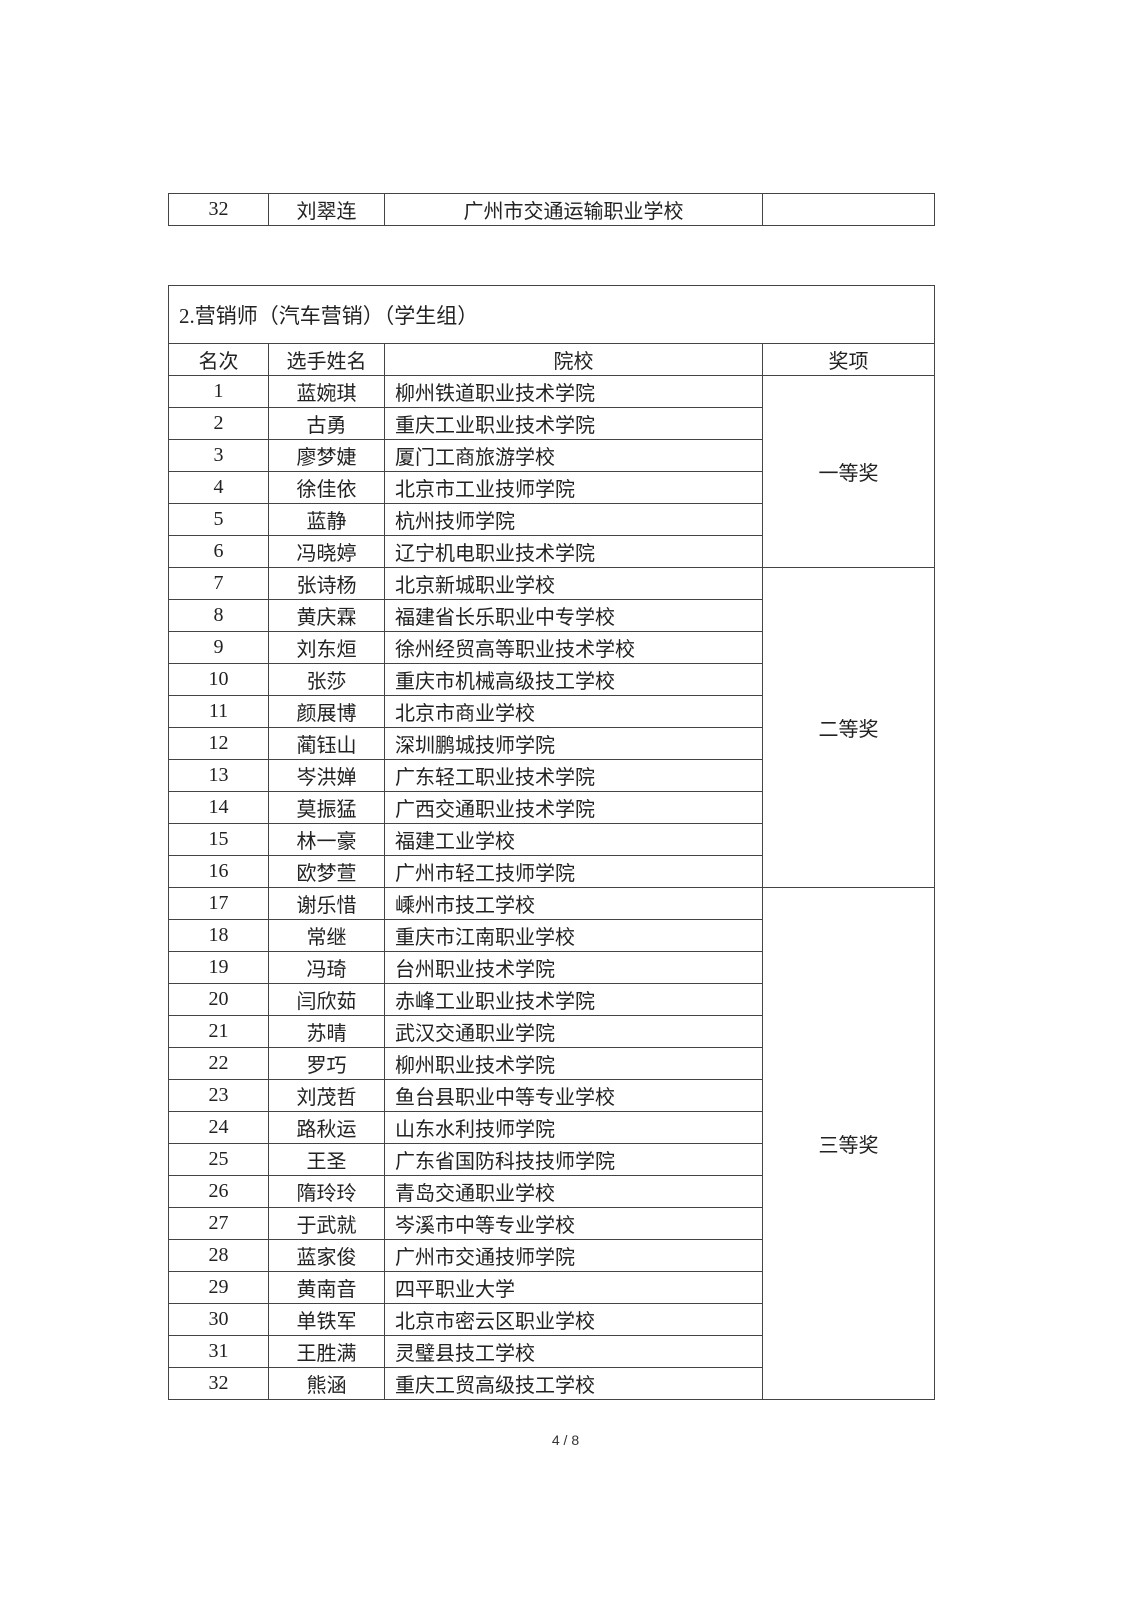  Describe the element at coordinates (218, 519) in the screenshot. I see `rank-cell: 5` at that location.